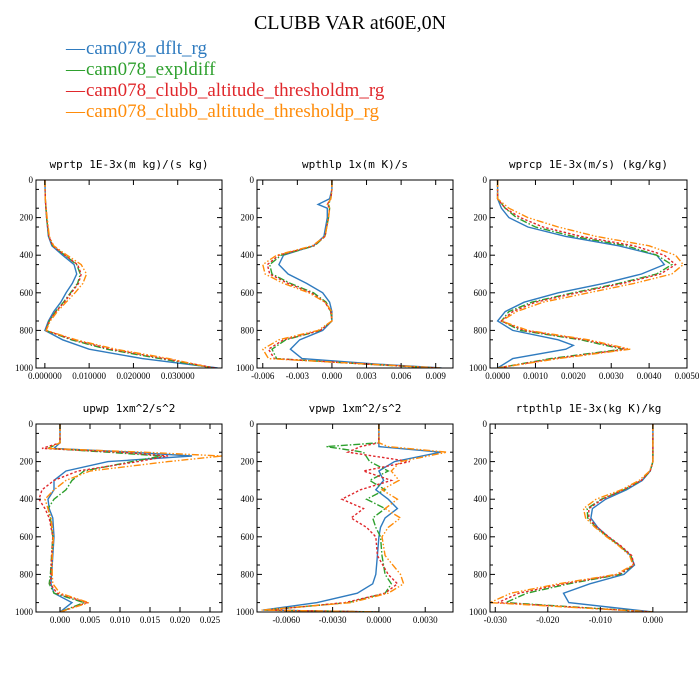 Image resolution: width=700 pixels, height=700 pixels. I want to click on x-tick-label: 0.003, so click(366, 376).